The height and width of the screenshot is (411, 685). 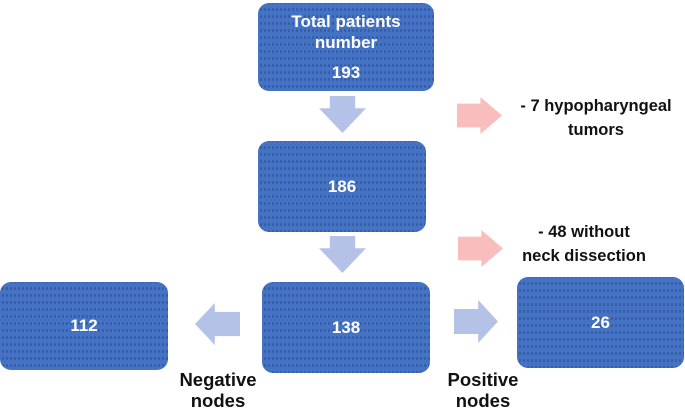 What do you see at coordinates (346, 21) in the screenshot?
I see `flow-box-total-line1: Total patients` at bounding box center [346, 21].